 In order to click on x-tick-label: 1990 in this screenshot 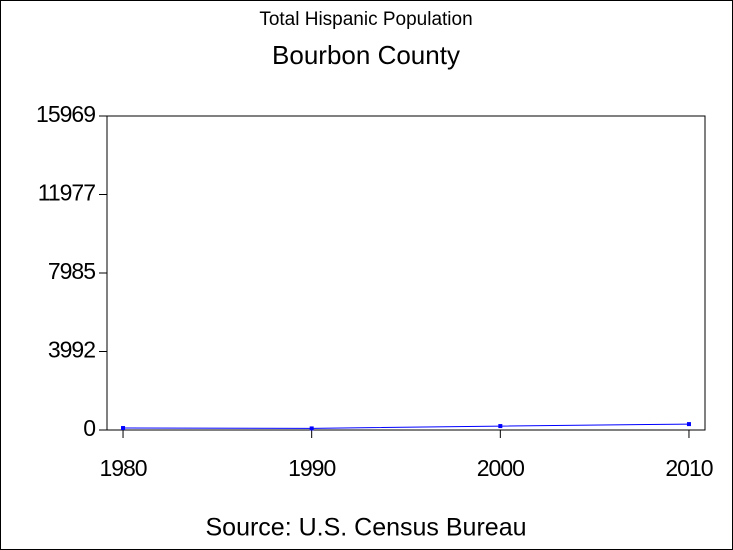, I will do `click(311, 468)`.